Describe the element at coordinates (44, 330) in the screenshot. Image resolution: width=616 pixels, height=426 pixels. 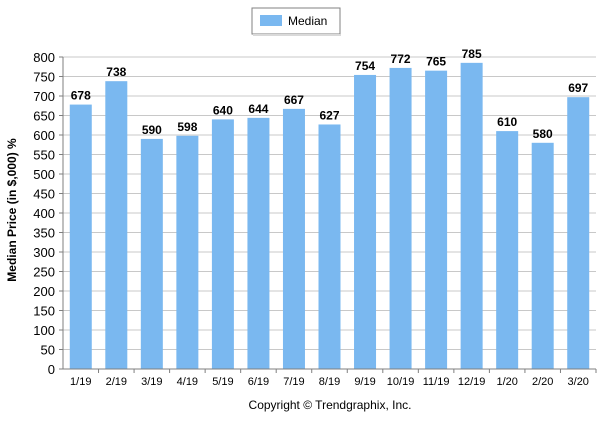
I see `y-tick-label: 100` at that location.